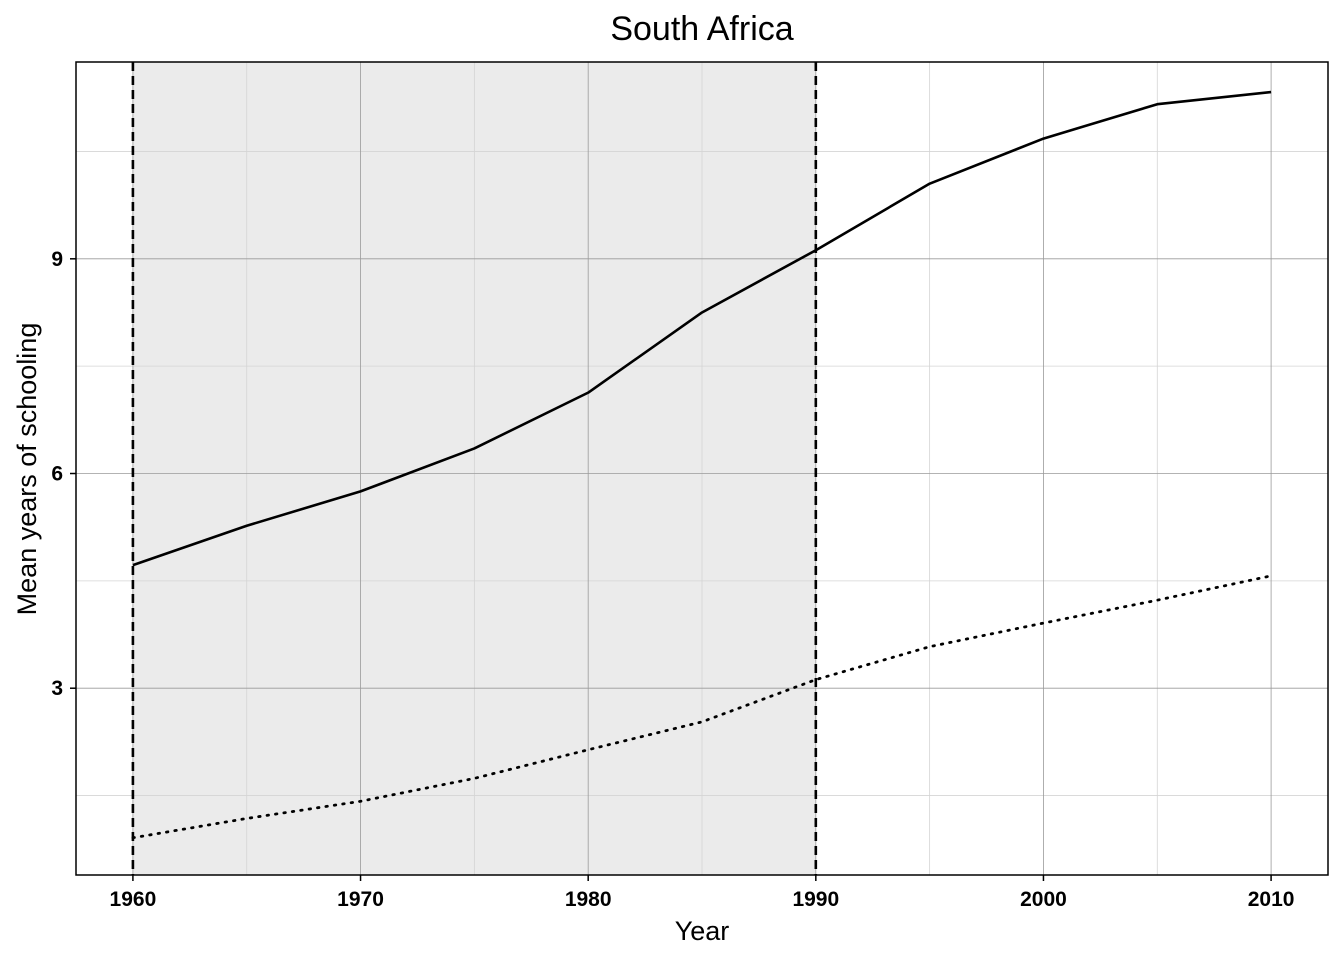  What do you see at coordinates (1271, 899) in the screenshot?
I see `x-tick-label: 2010` at bounding box center [1271, 899].